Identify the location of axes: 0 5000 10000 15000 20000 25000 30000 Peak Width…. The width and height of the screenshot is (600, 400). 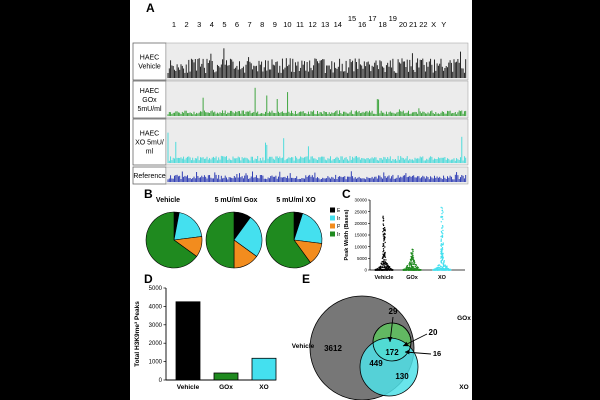
(404, 235).